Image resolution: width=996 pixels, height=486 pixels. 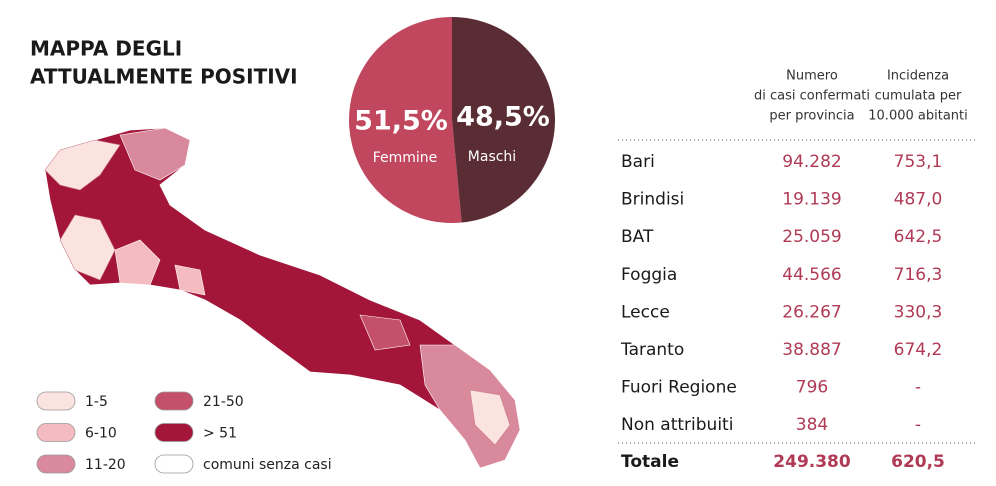 I want to click on table-value: 249.380, so click(x=812, y=462).